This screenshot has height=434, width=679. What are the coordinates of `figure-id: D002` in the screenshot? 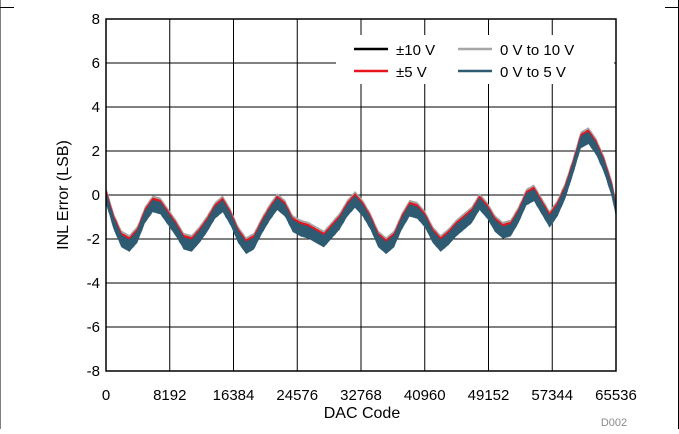 It's located at (614, 423).